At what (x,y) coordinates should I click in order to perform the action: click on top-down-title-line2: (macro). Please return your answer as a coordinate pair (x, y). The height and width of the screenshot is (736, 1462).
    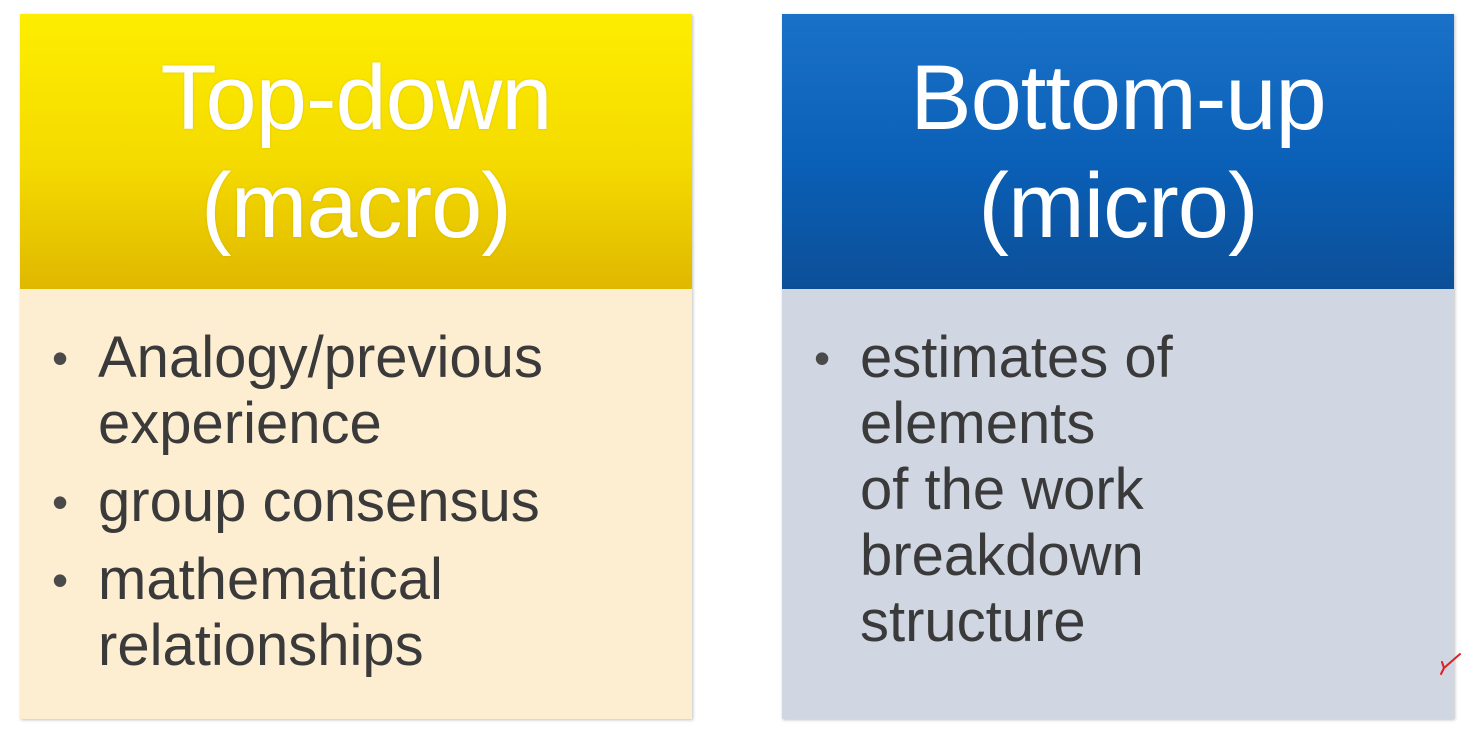
    Looking at the image, I should click on (356, 205).